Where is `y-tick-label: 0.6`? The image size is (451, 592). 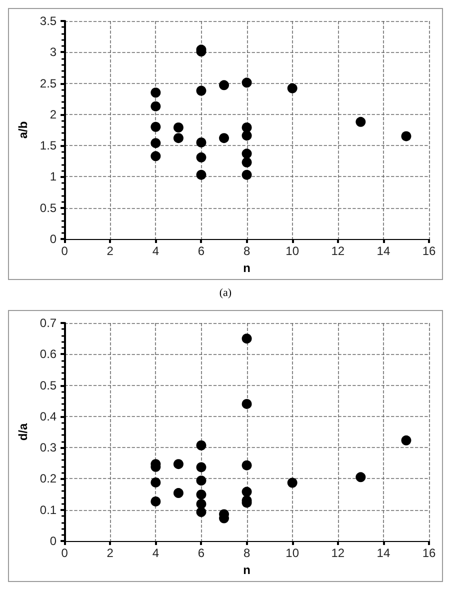
y-tick-label: 0.6 is located at coordinates (48, 354).